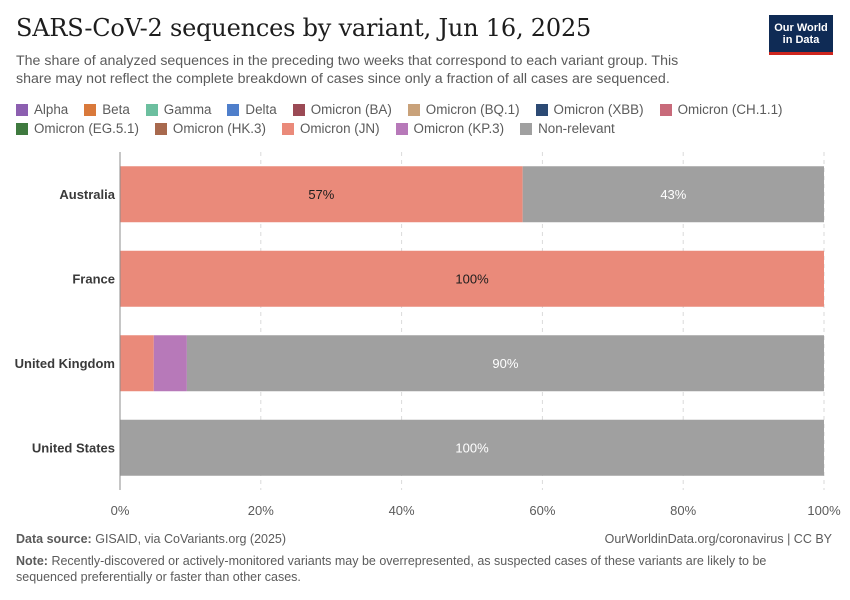  I want to click on owid-url: OurWorldinData.org/coronavirus | CC BY, so click(718, 539).